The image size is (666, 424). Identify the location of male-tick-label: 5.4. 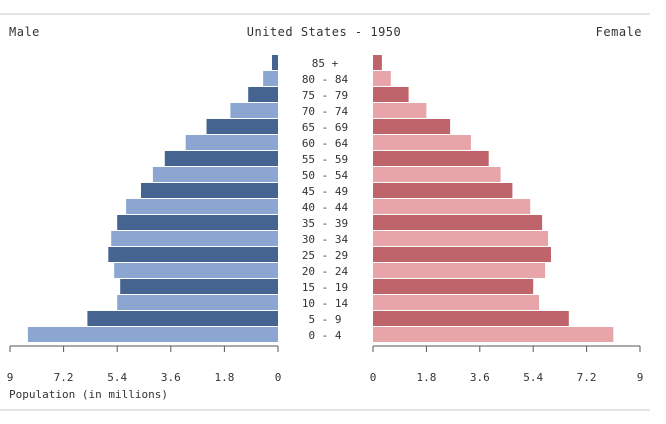
(117, 377).